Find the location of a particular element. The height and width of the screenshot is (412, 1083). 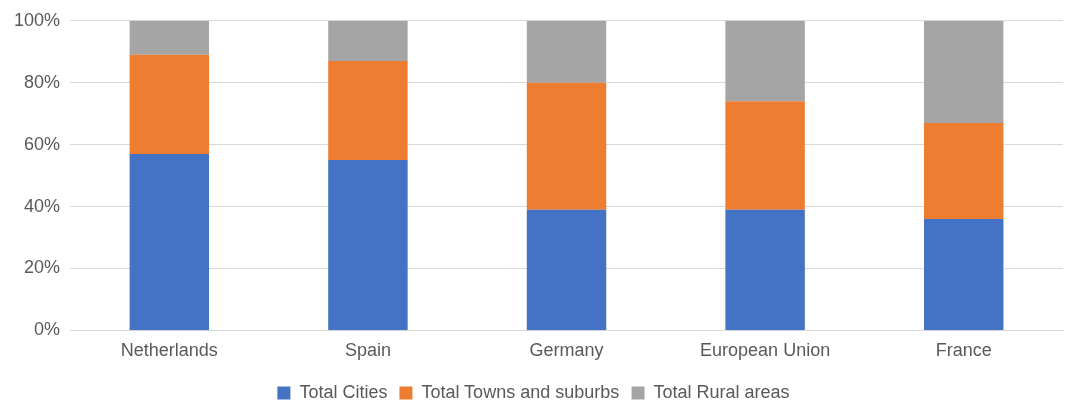

x-tick-label: France is located at coordinates (963, 350).